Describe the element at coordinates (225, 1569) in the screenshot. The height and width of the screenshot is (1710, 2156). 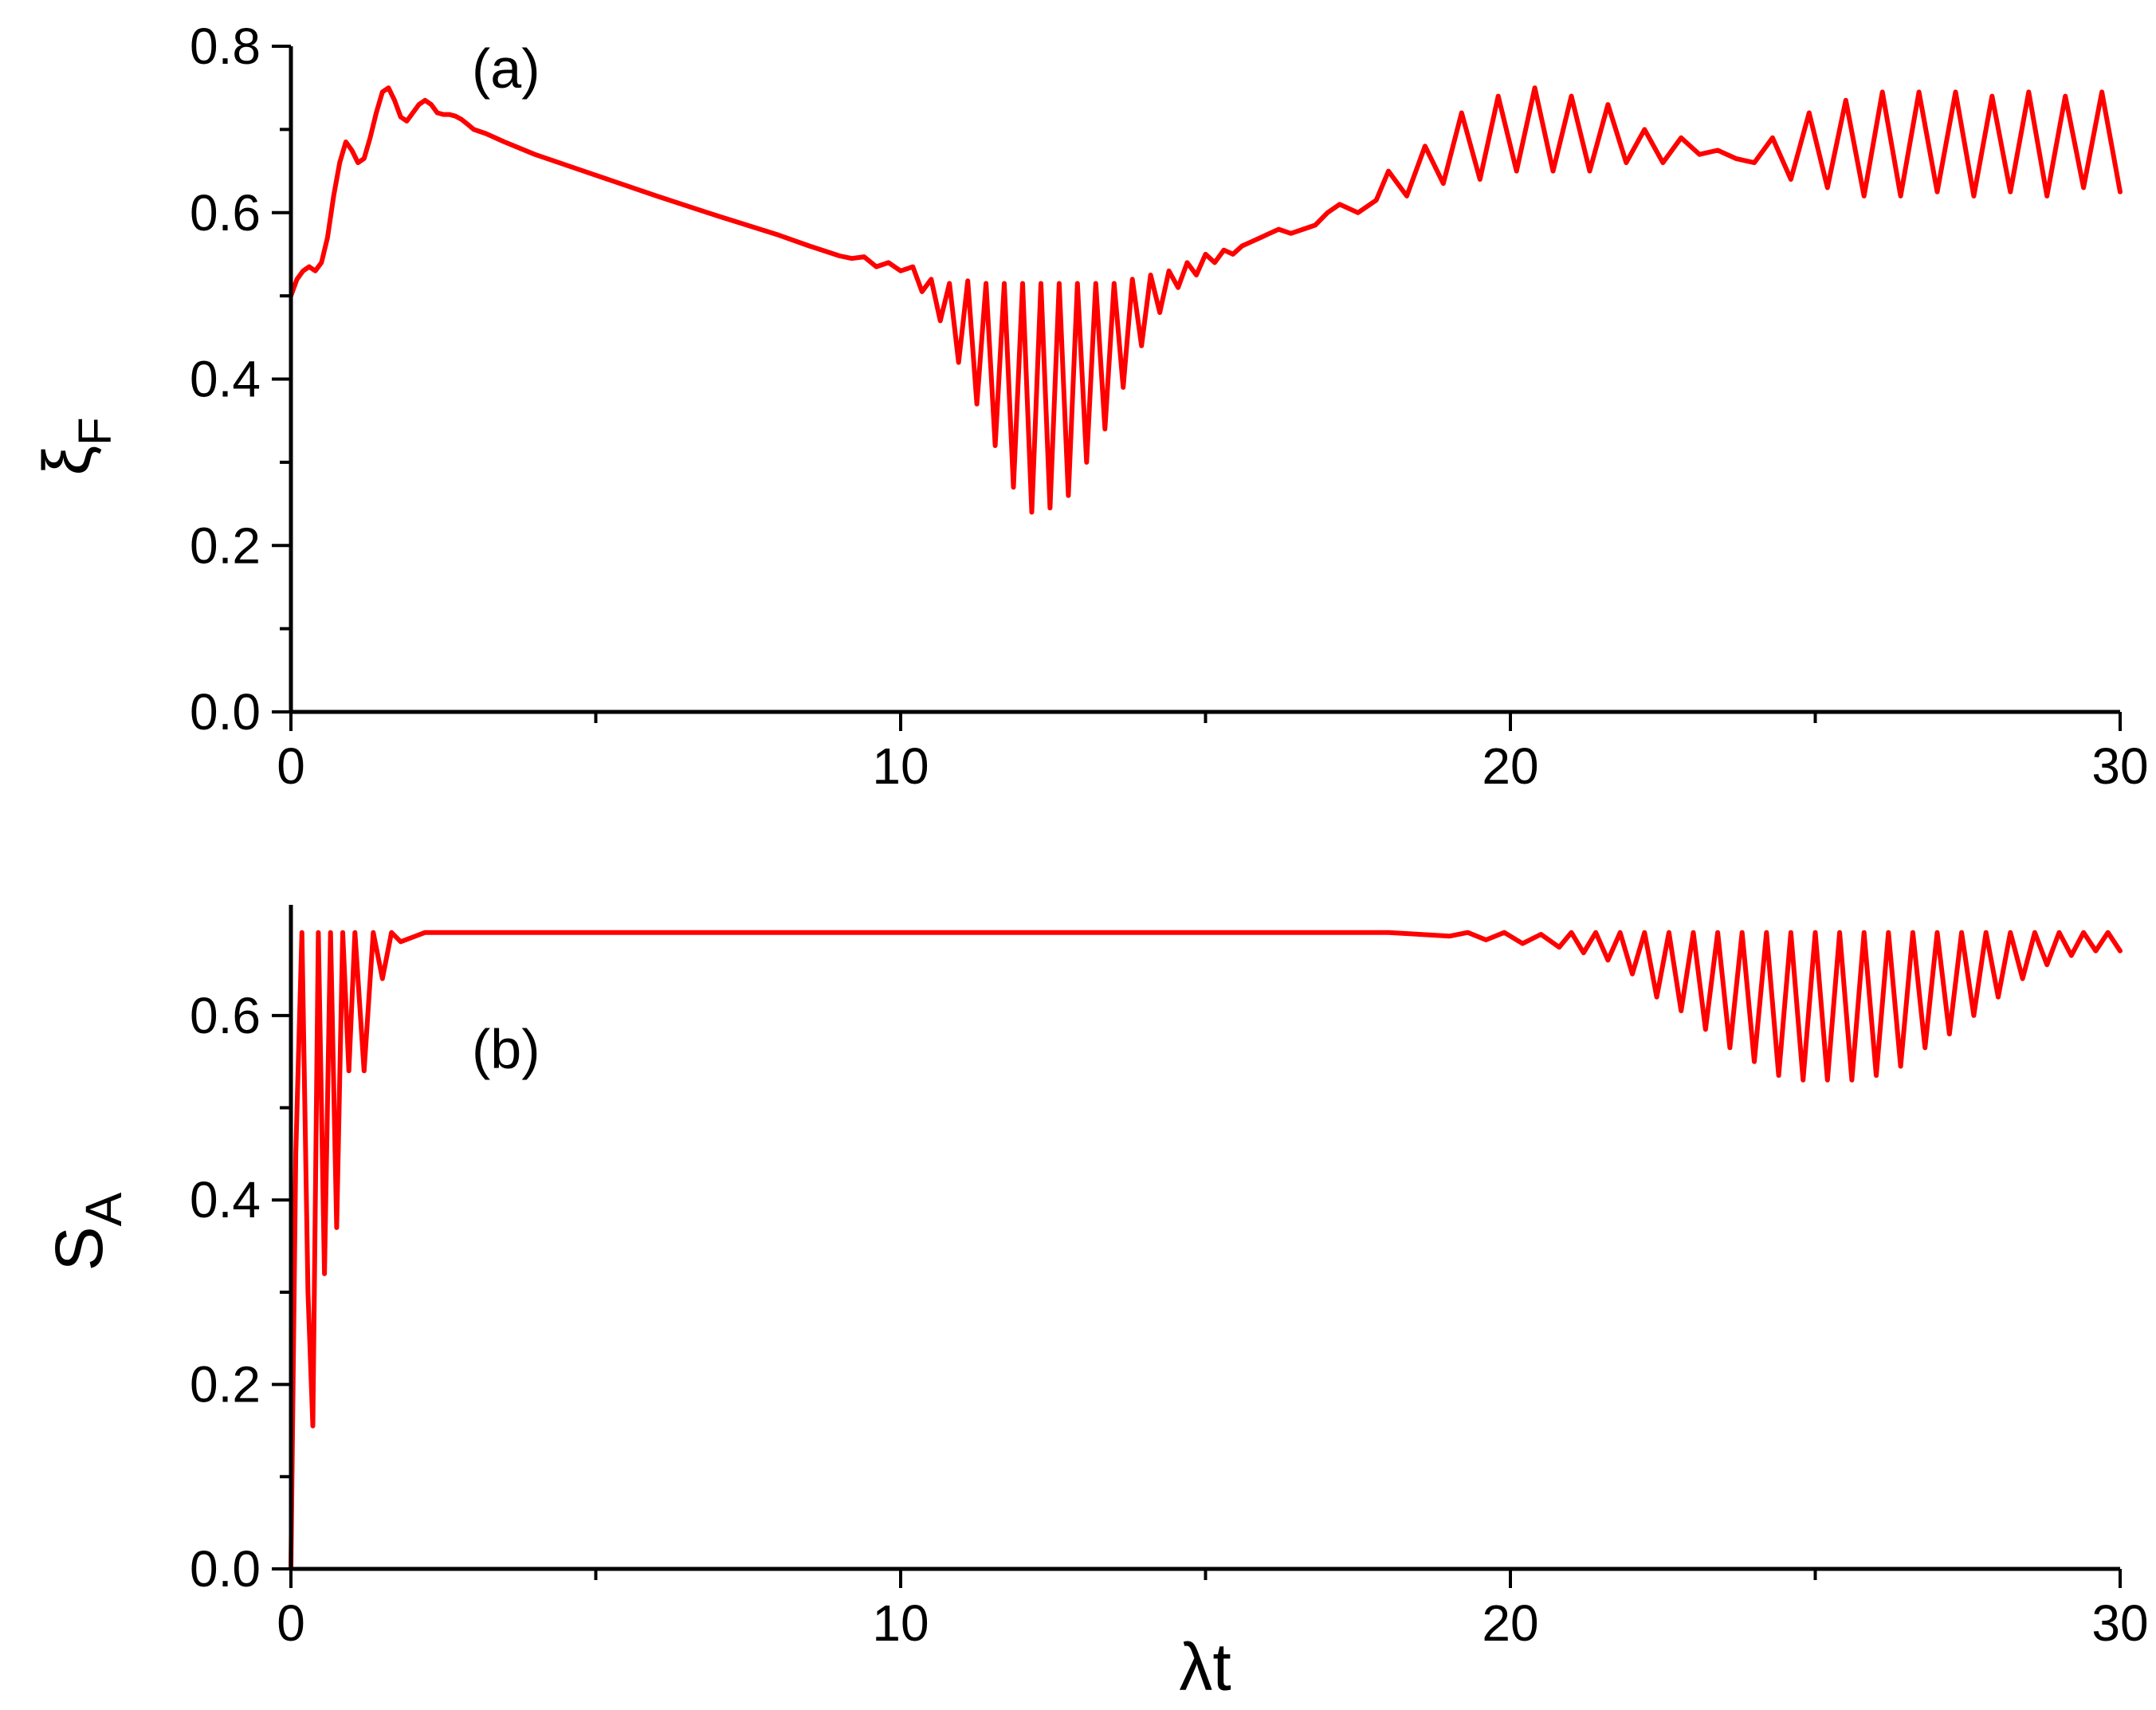
I see `panel-b-y-tick-label: 0.0` at that location.